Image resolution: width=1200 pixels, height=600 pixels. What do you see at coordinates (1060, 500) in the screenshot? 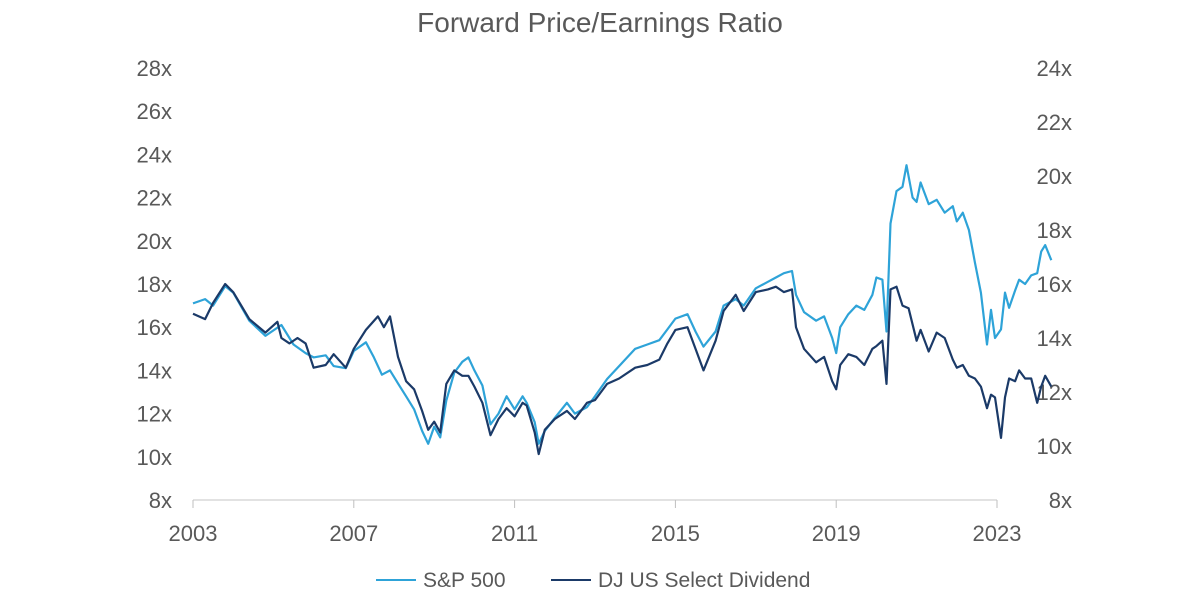
I see `y-right-tick-label: 8x` at bounding box center [1060, 500].